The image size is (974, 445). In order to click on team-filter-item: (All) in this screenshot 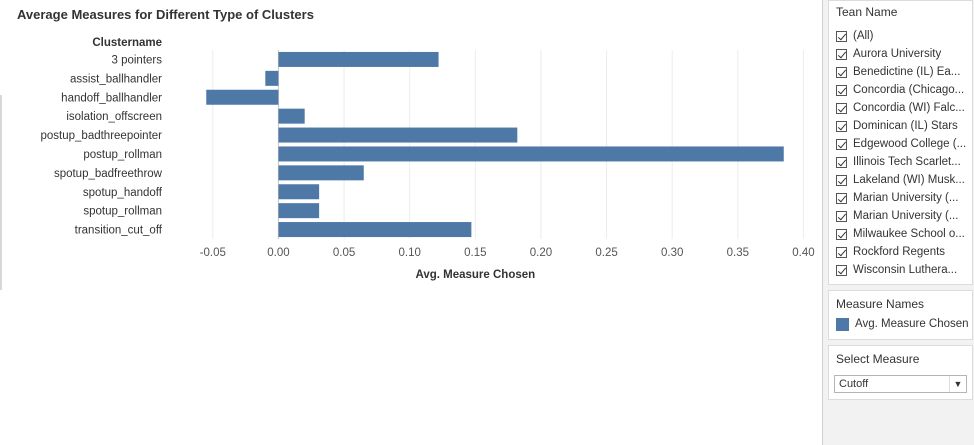, I will do `click(905, 36)`.